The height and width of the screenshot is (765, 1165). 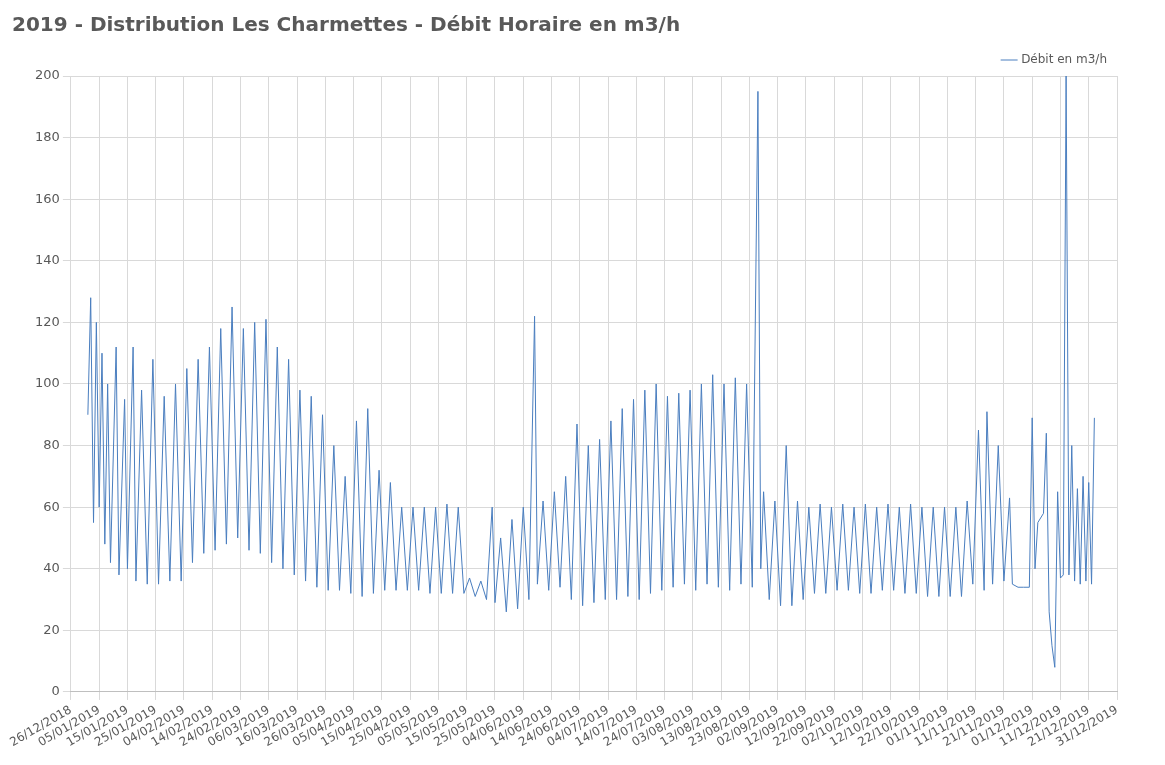 I want to click on y-tick-label: 120, so click(x=47, y=321).